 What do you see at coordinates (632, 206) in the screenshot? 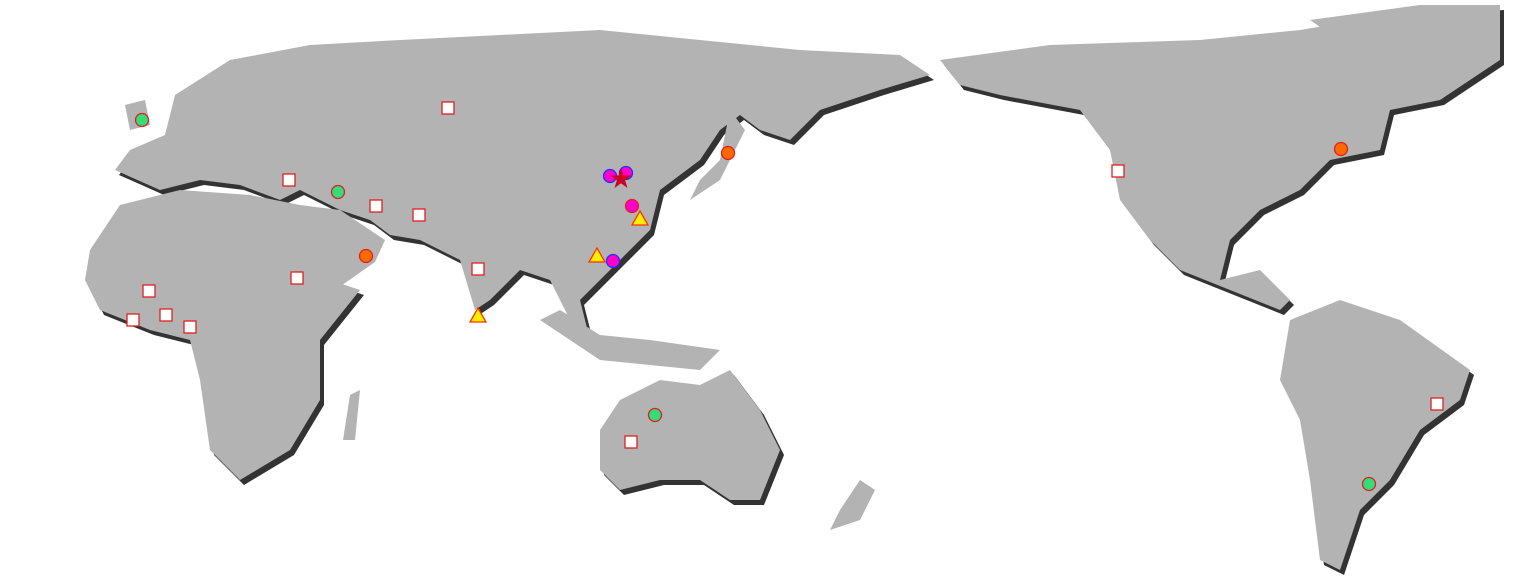
I see `magenta-circle-red-marker` at bounding box center [632, 206].